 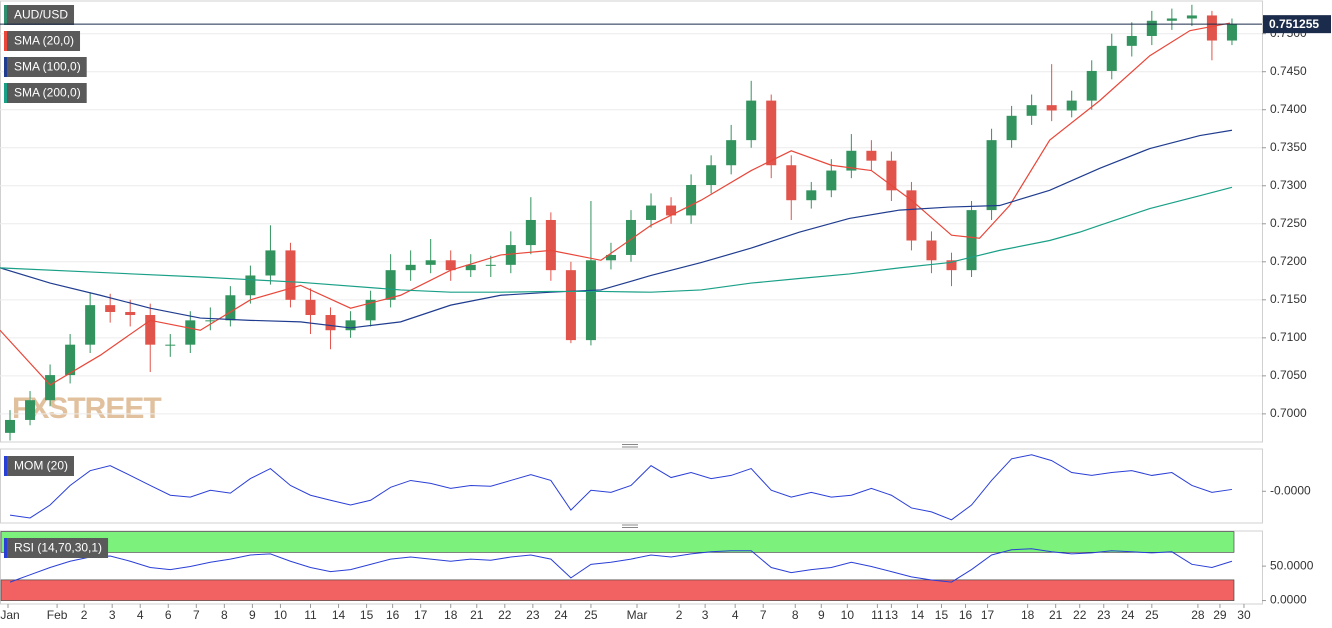 What do you see at coordinates (1056, 615) in the screenshot?
I see `x-tick-label: 21` at bounding box center [1056, 615].